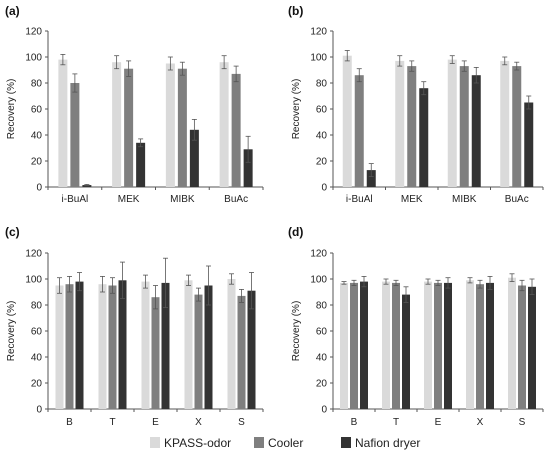  I want to click on panel-label: (b), so click(295, 11).